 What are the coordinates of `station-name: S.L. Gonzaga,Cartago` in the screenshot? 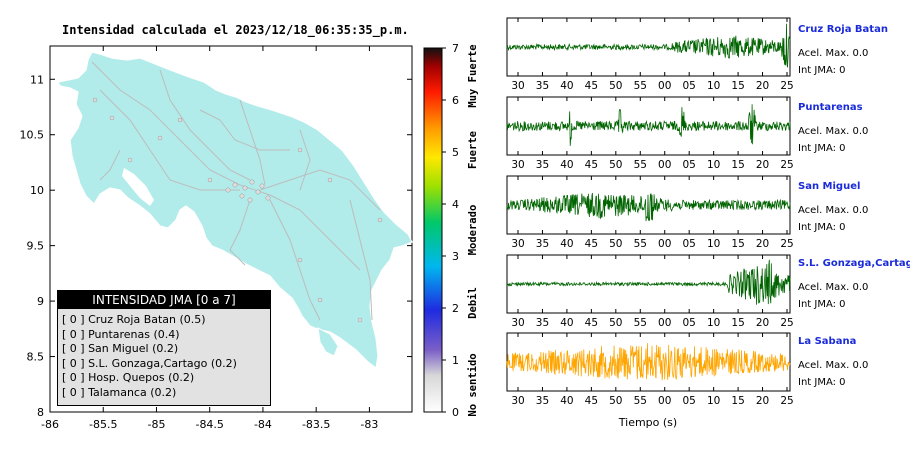 It's located at (854, 263).